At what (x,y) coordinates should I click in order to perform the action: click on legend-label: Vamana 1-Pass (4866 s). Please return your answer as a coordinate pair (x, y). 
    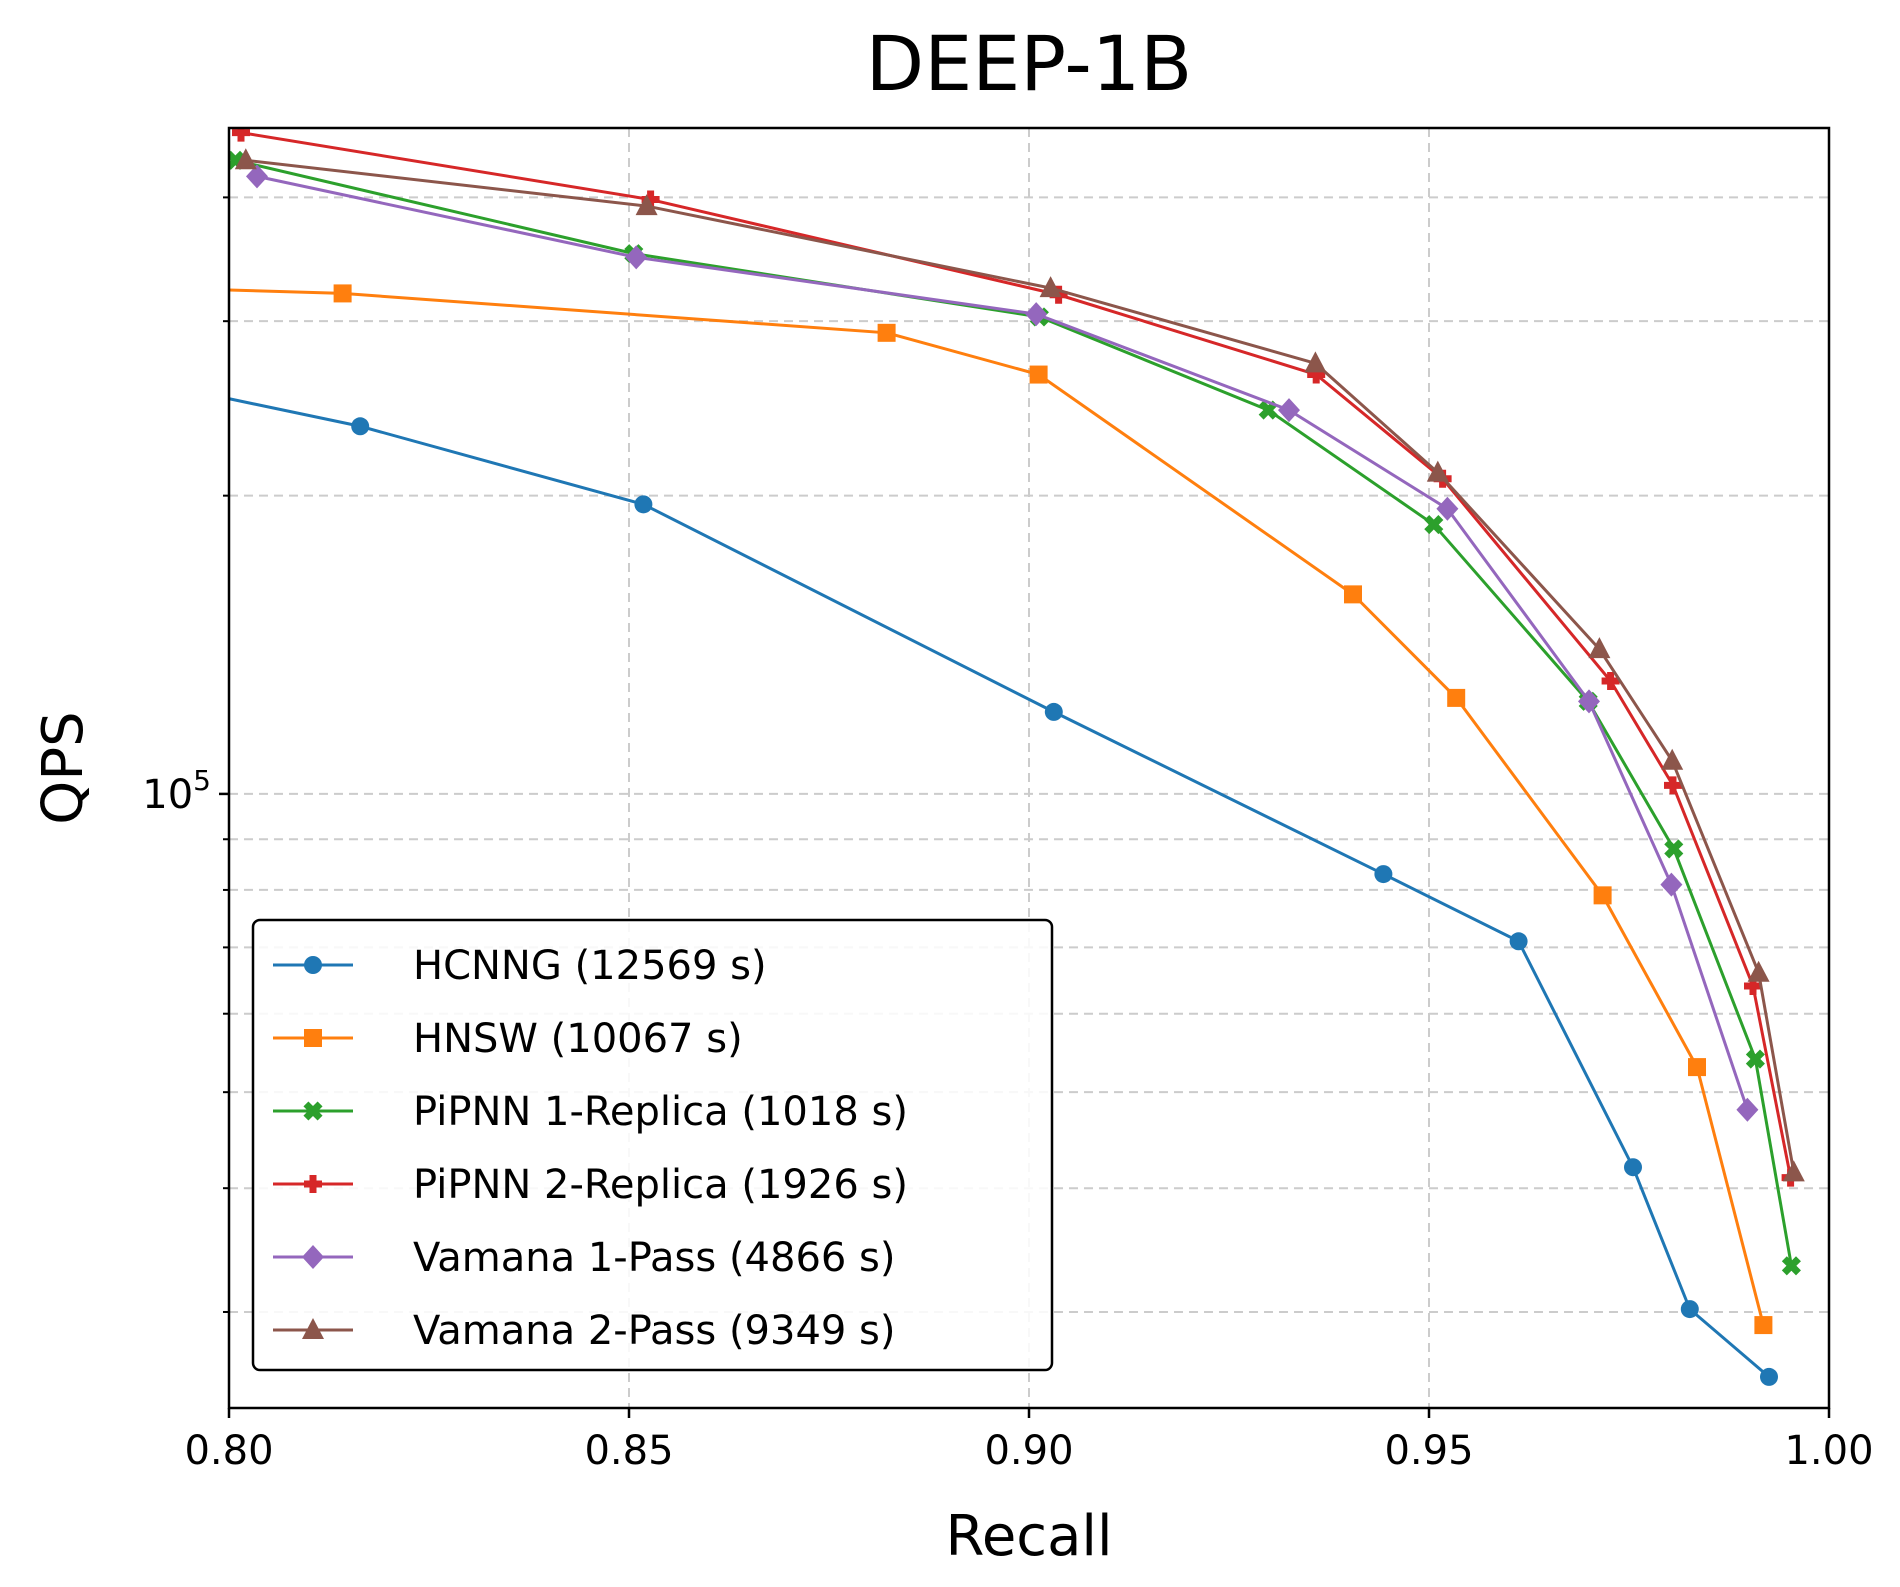
    Looking at the image, I should click on (654, 1258).